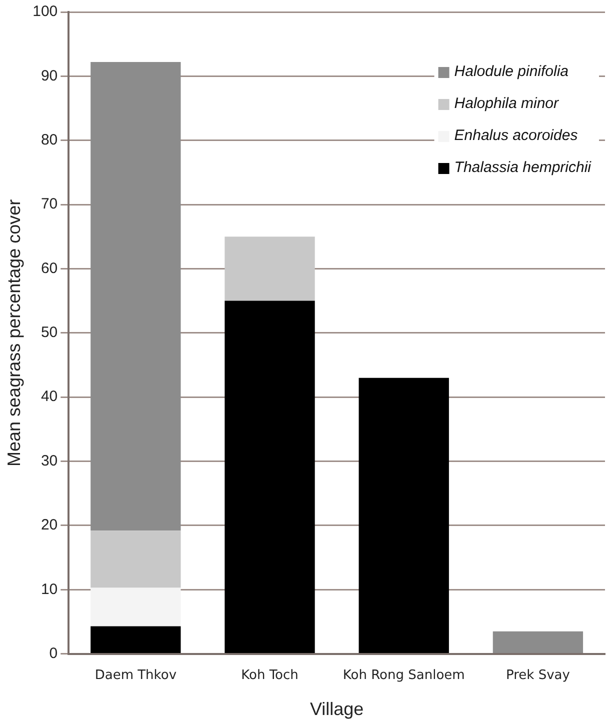 The height and width of the screenshot is (725, 607). I want to click on x-tick-label: Koh Toch, so click(269, 675).